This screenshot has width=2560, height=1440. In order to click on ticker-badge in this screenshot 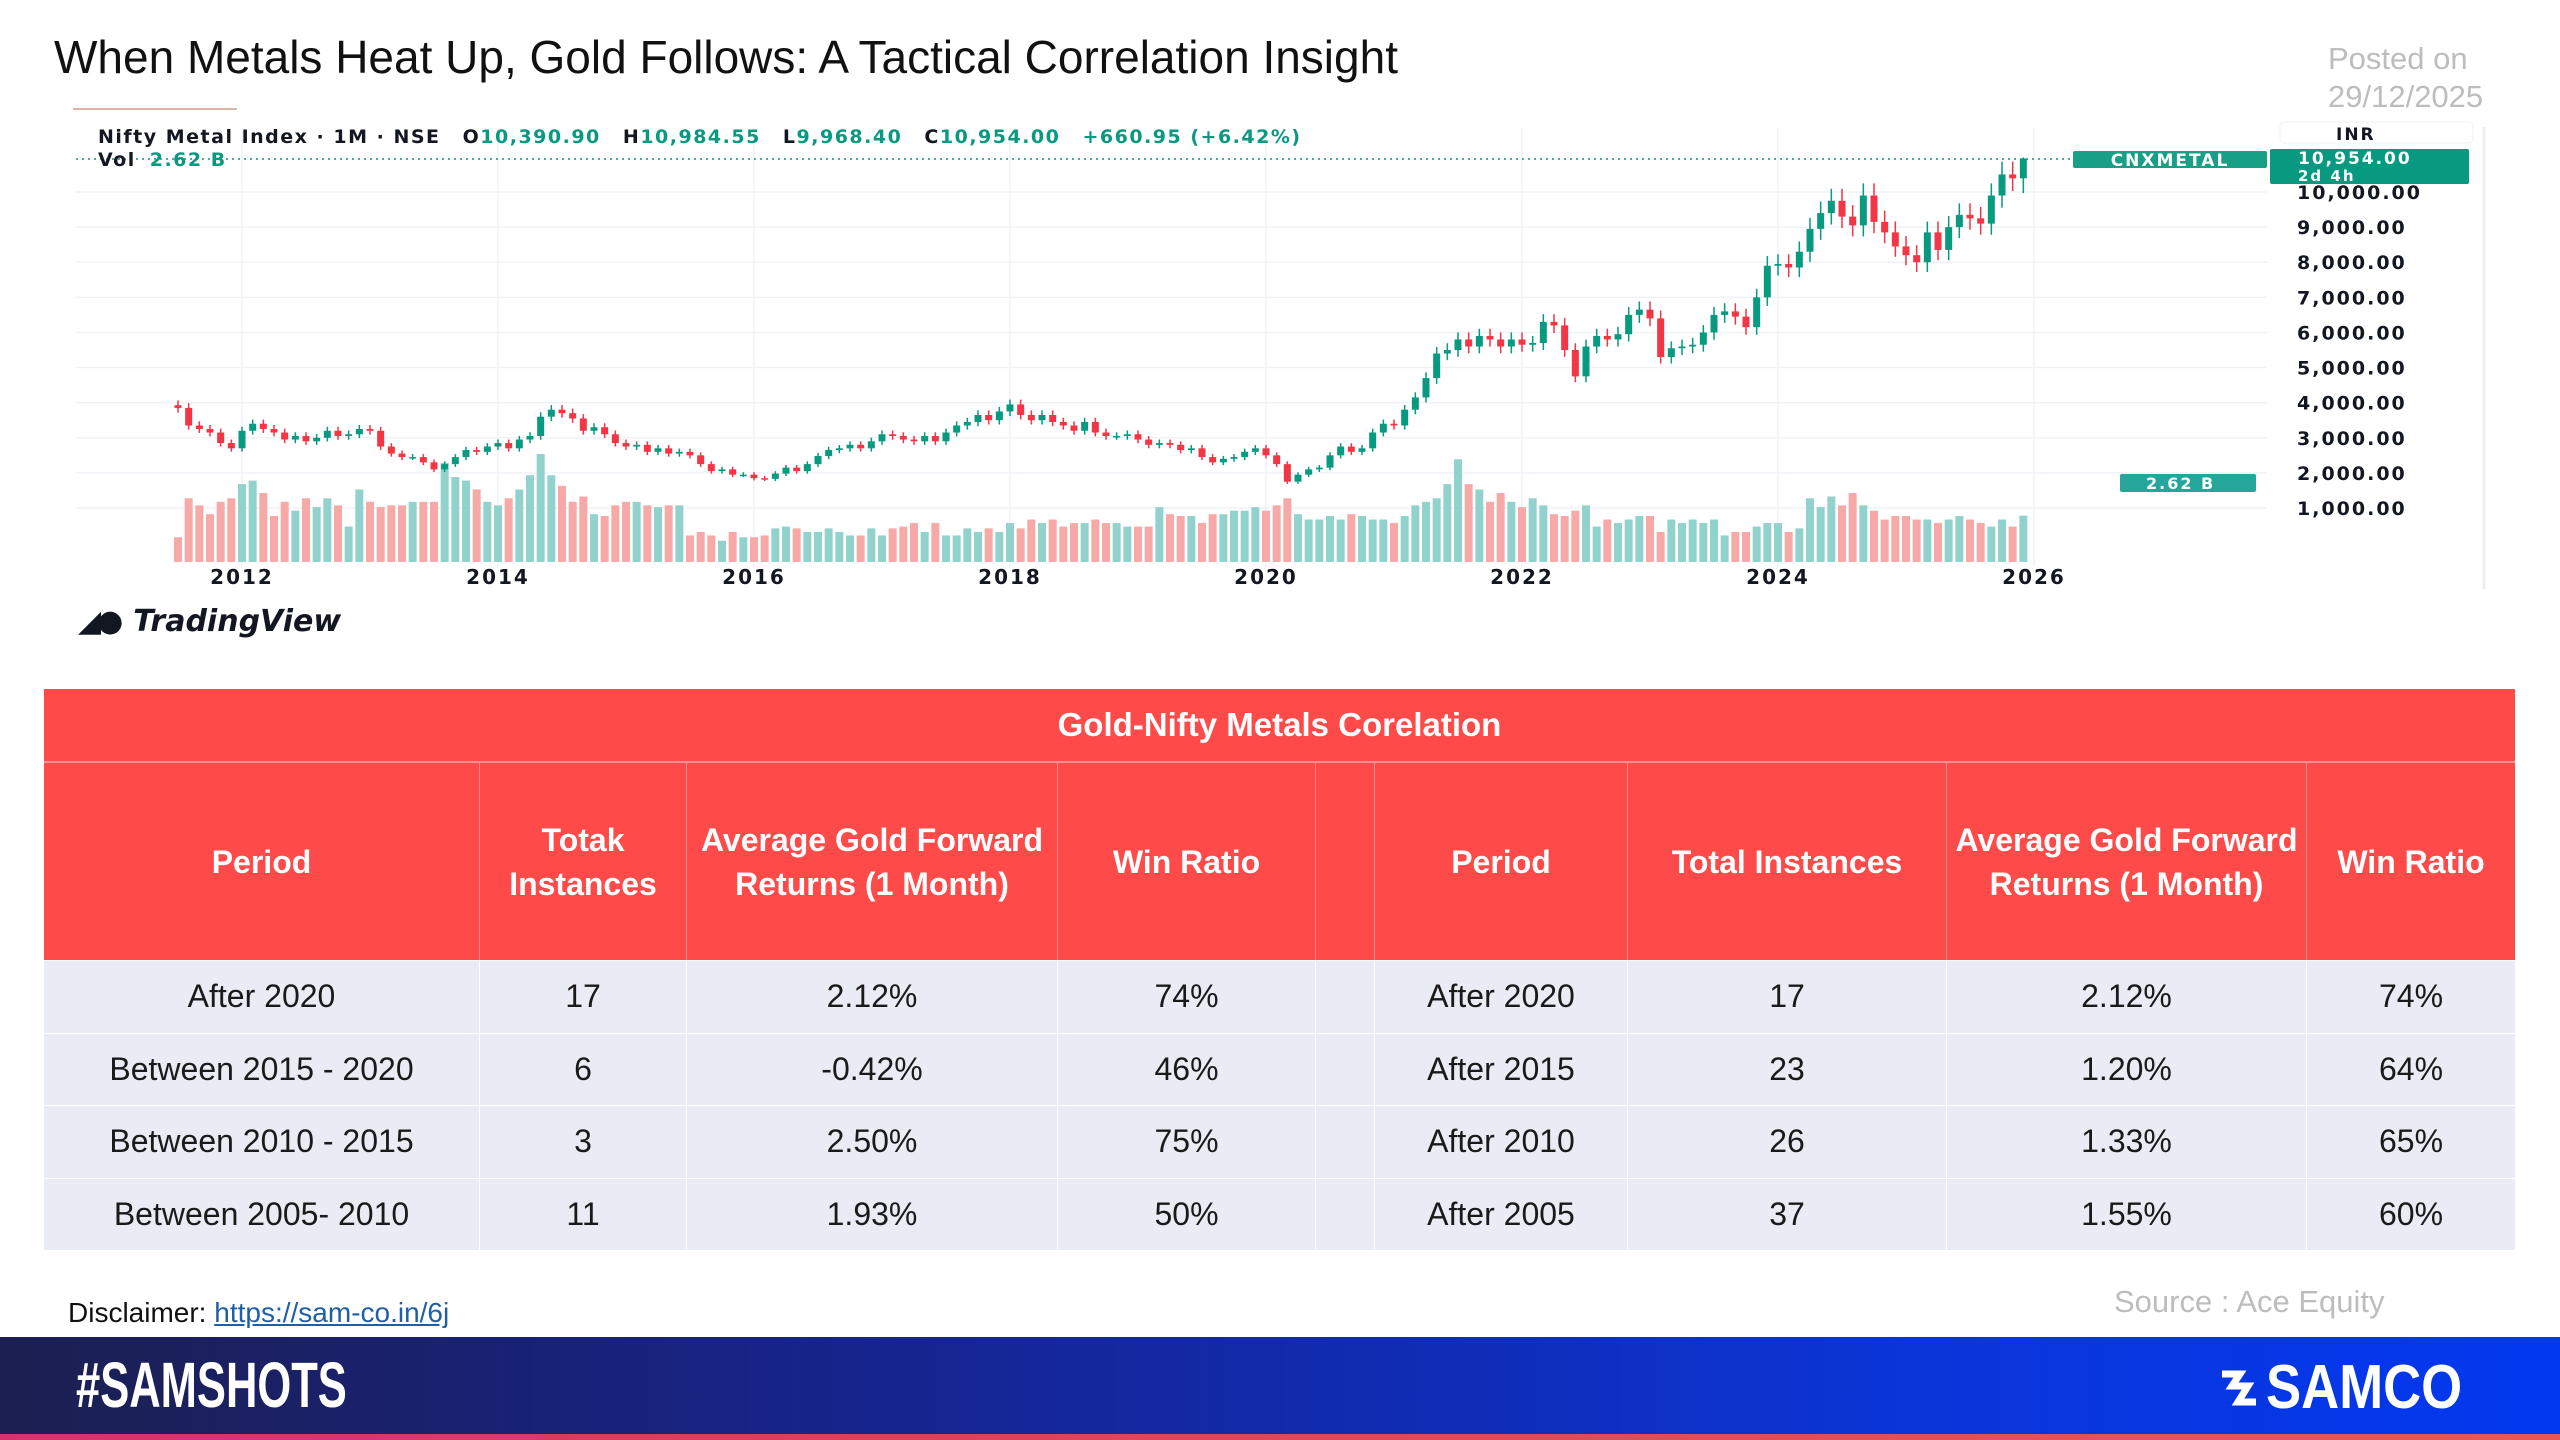, I will do `click(2170, 159)`.